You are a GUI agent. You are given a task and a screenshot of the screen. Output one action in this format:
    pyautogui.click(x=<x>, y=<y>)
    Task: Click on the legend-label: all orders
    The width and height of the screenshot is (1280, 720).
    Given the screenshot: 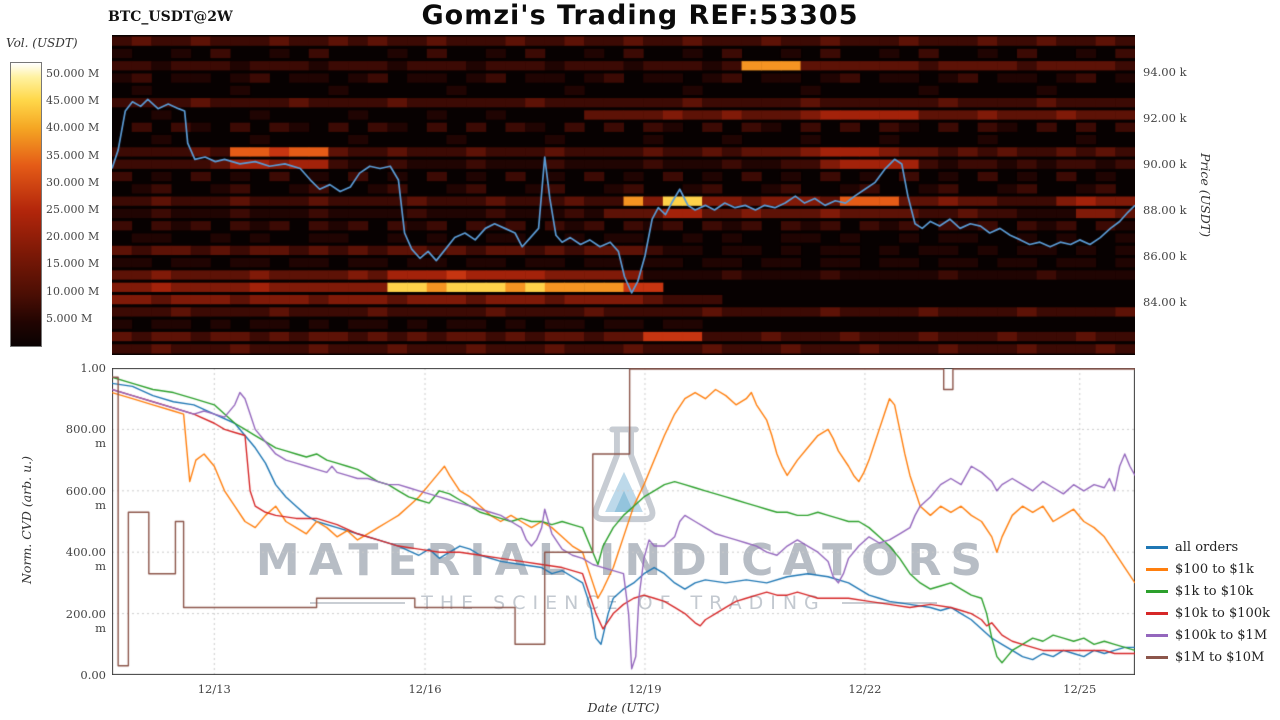 What is the action you would take?
    pyautogui.click(x=1207, y=547)
    